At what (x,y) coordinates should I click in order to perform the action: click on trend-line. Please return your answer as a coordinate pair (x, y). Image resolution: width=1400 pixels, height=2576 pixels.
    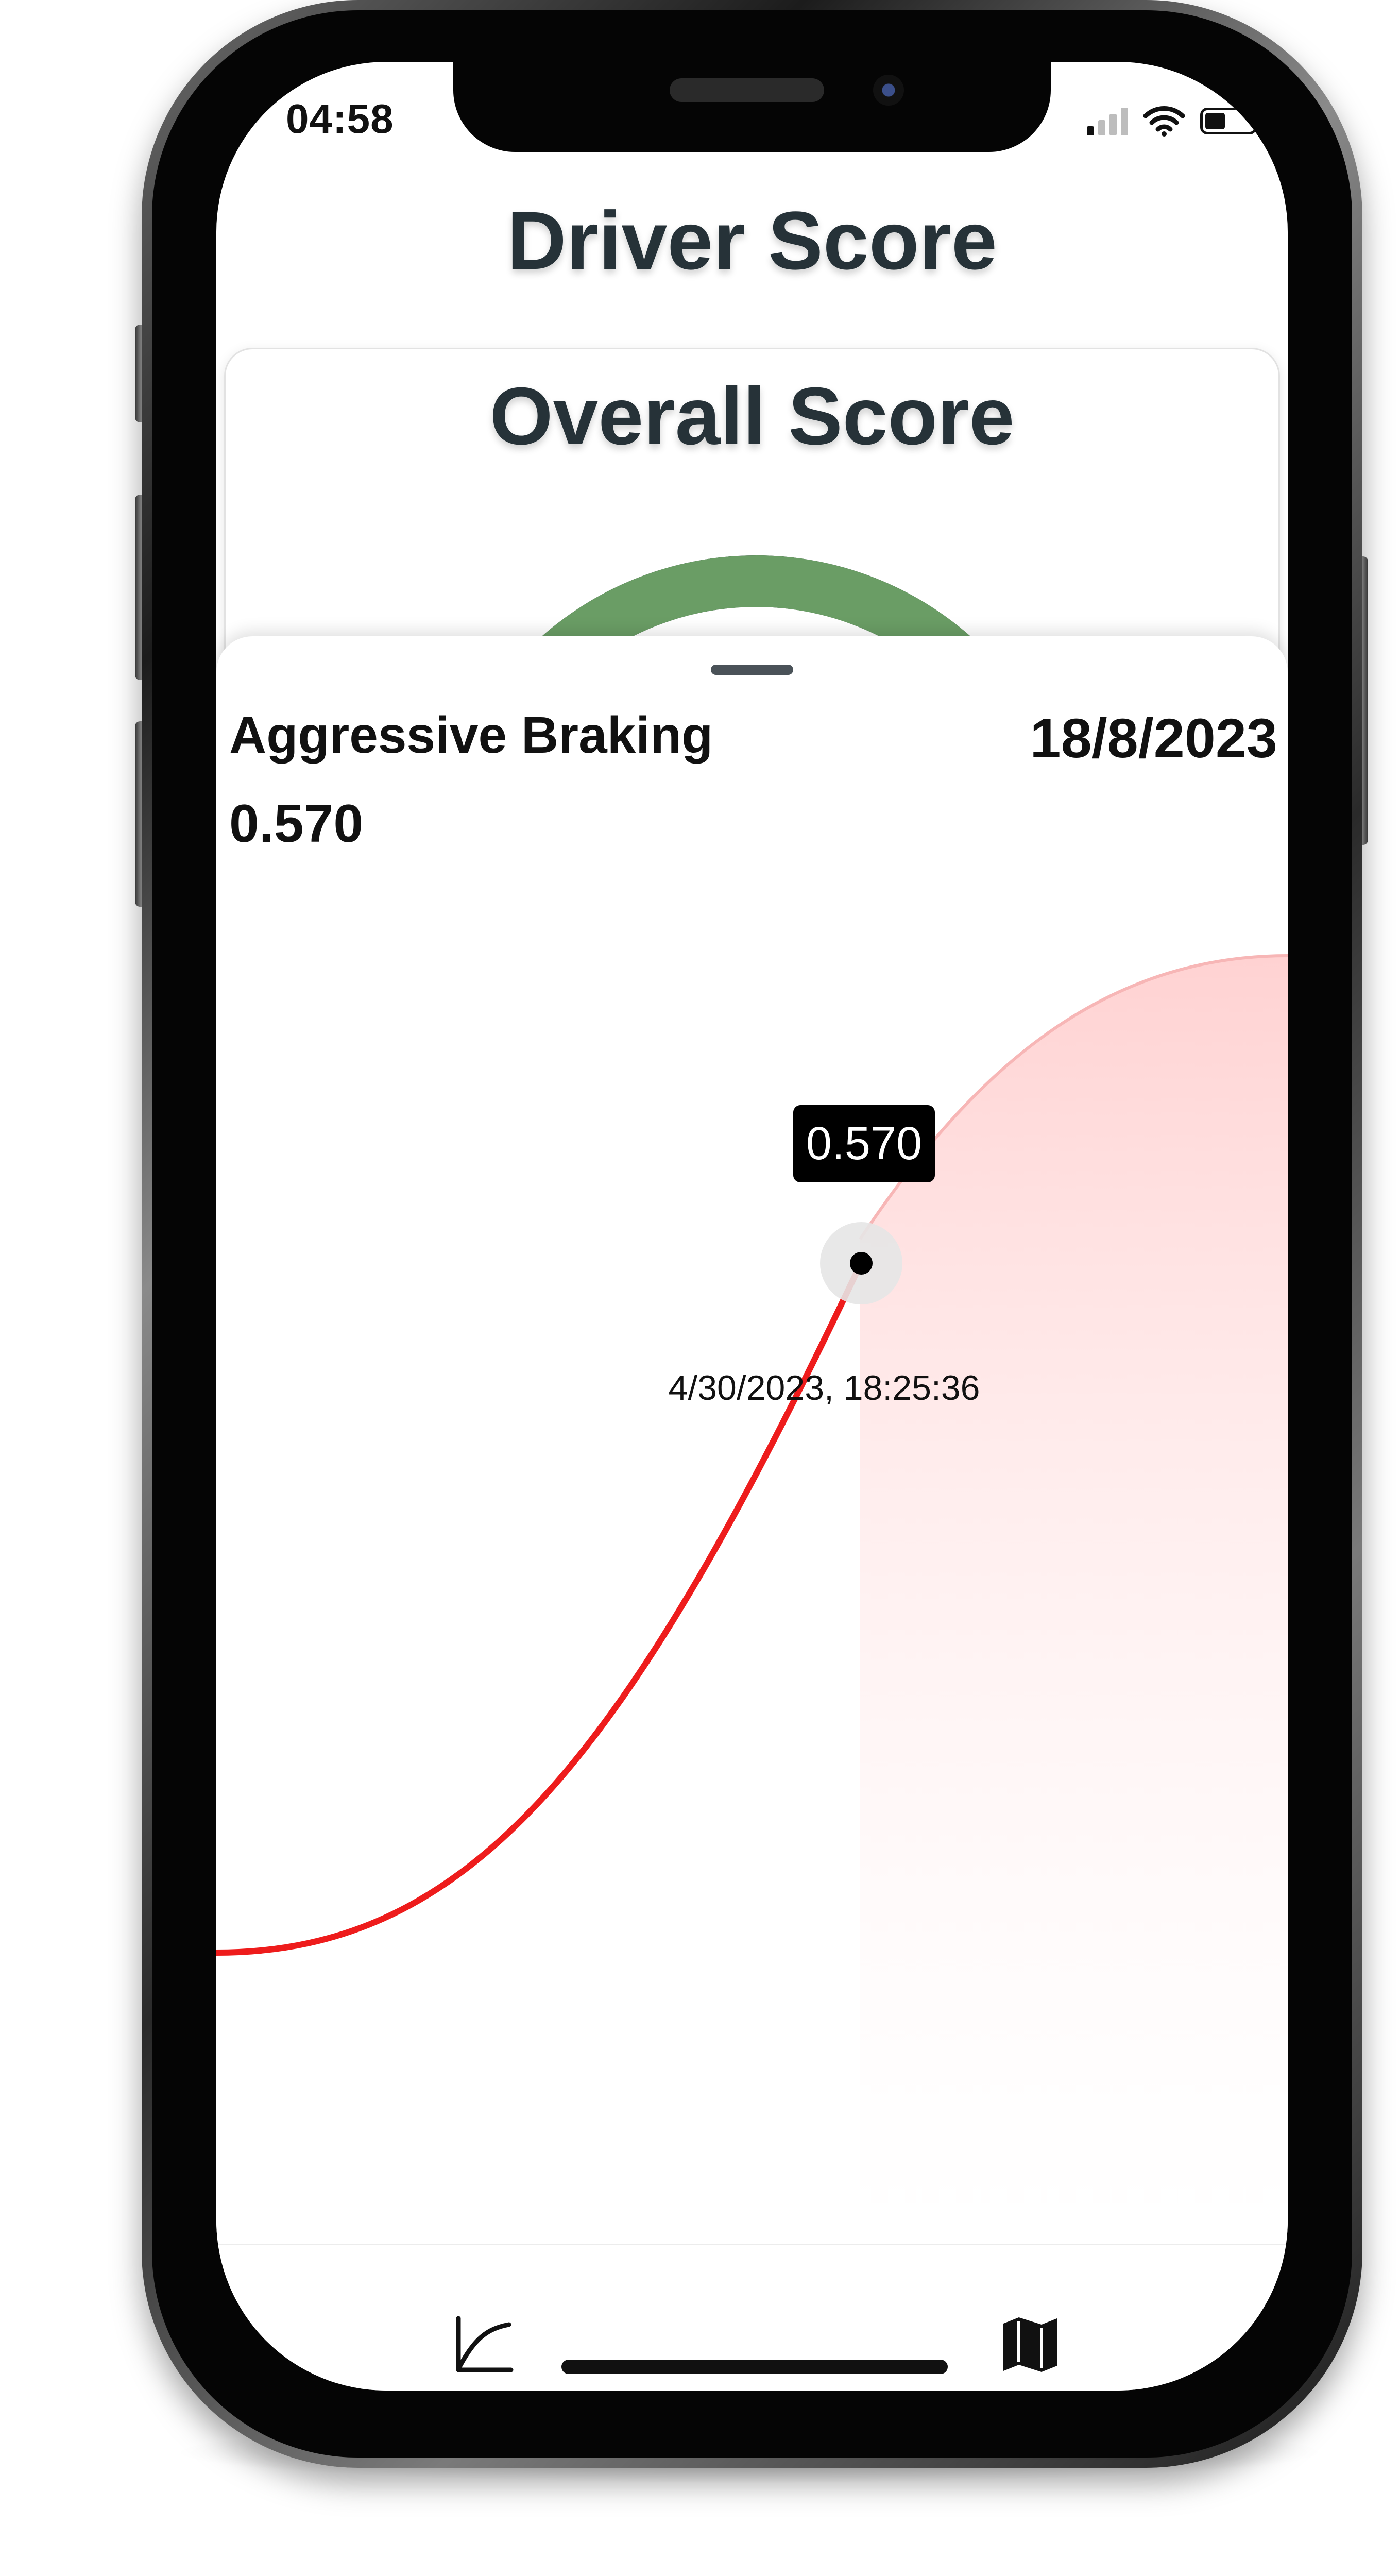
    Looking at the image, I should click on (539, 1609).